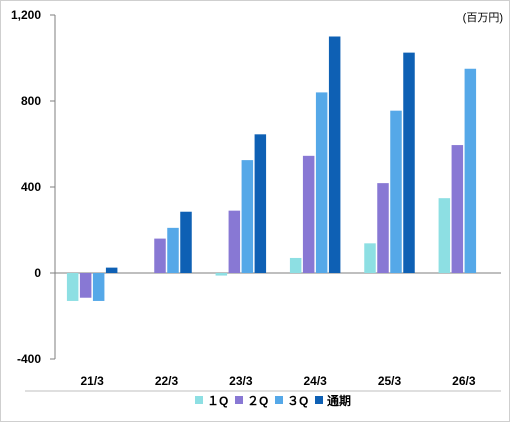 Image resolution: width=510 pixels, height=422 pixels. I want to click on y-tick-label: 400, so click(31, 187).